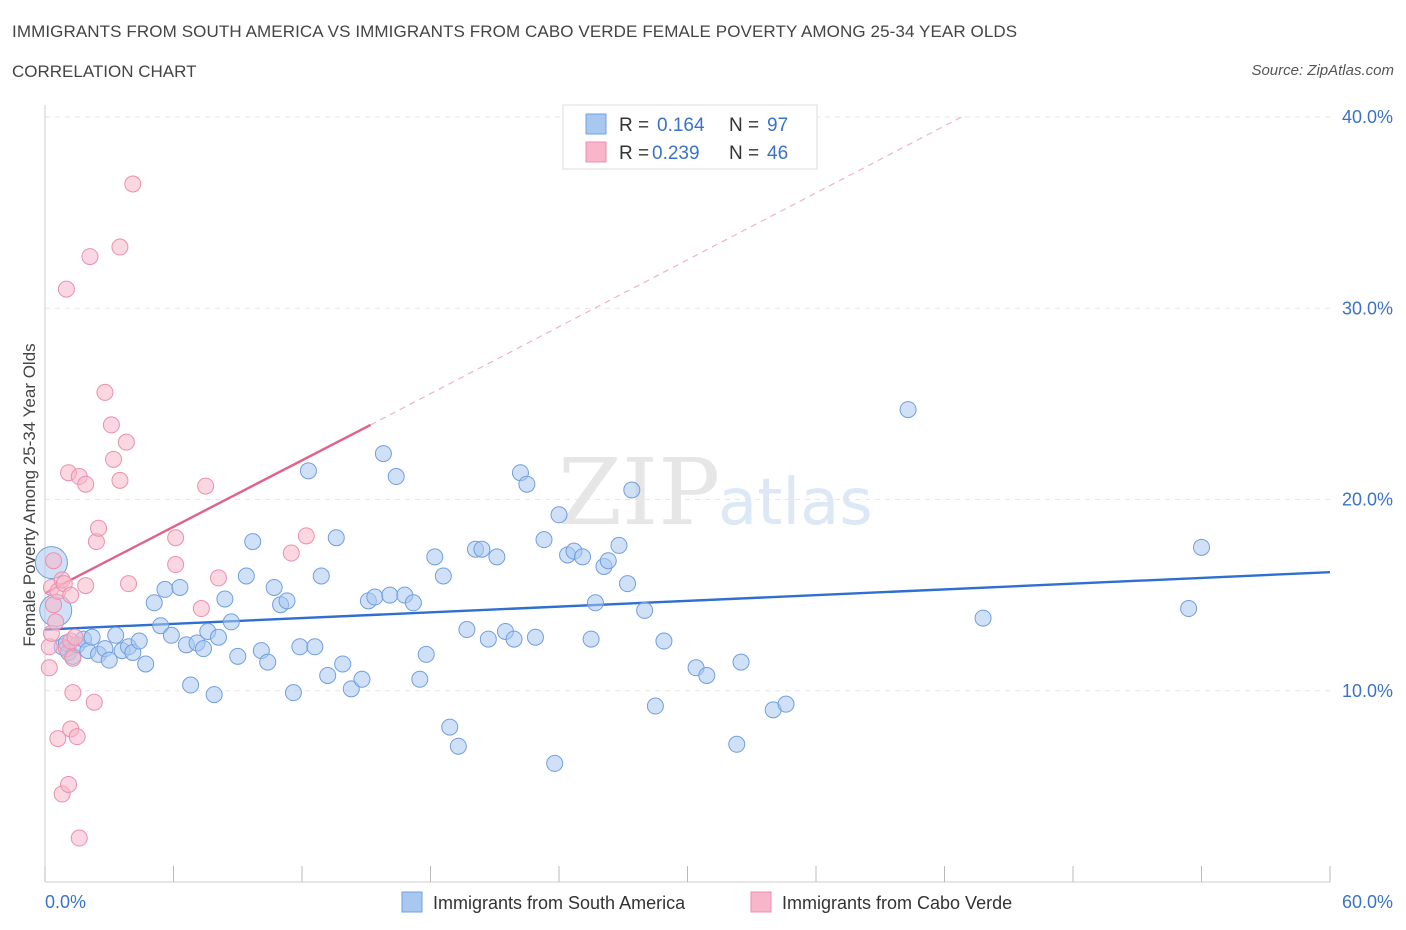 The height and width of the screenshot is (930, 1406). What do you see at coordinates (690, 137) in the screenshot?
I see `stats-legend: R = 0.164 N = 97 R = 0.239 N = 46` at bounding box center [690, 137].